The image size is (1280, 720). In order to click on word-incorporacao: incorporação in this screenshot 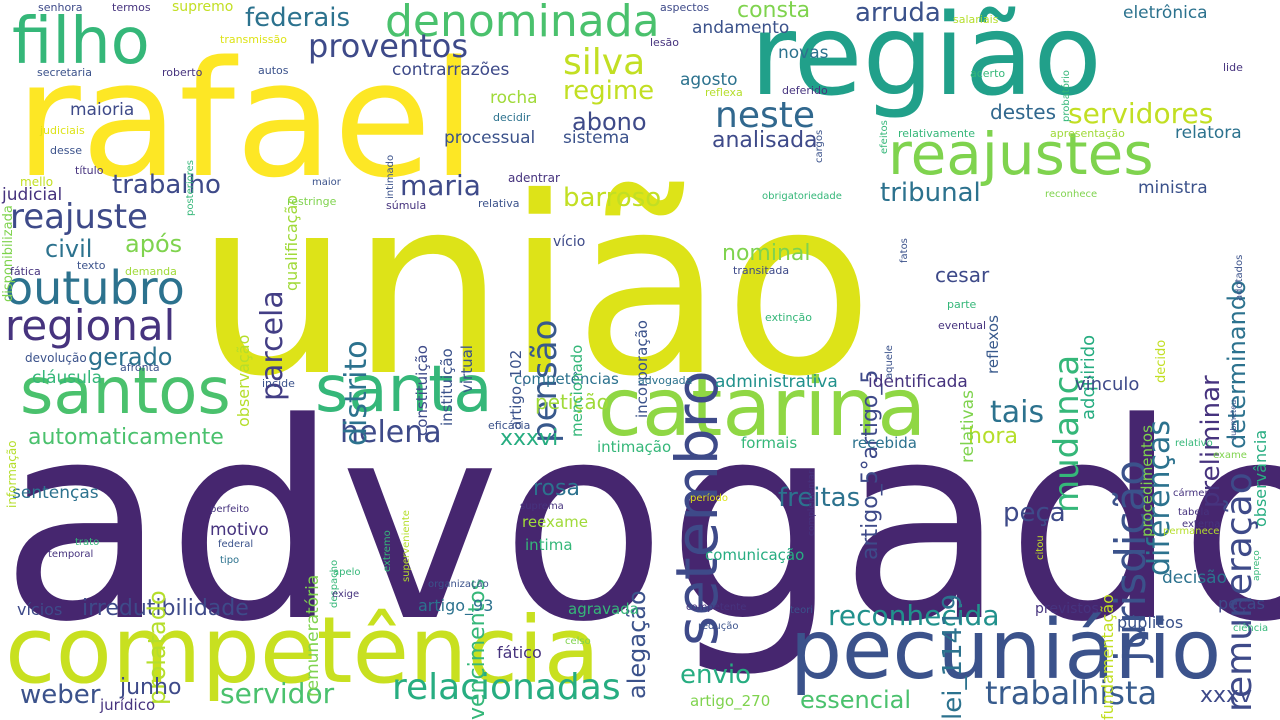, I will do `click(642, 369)`.